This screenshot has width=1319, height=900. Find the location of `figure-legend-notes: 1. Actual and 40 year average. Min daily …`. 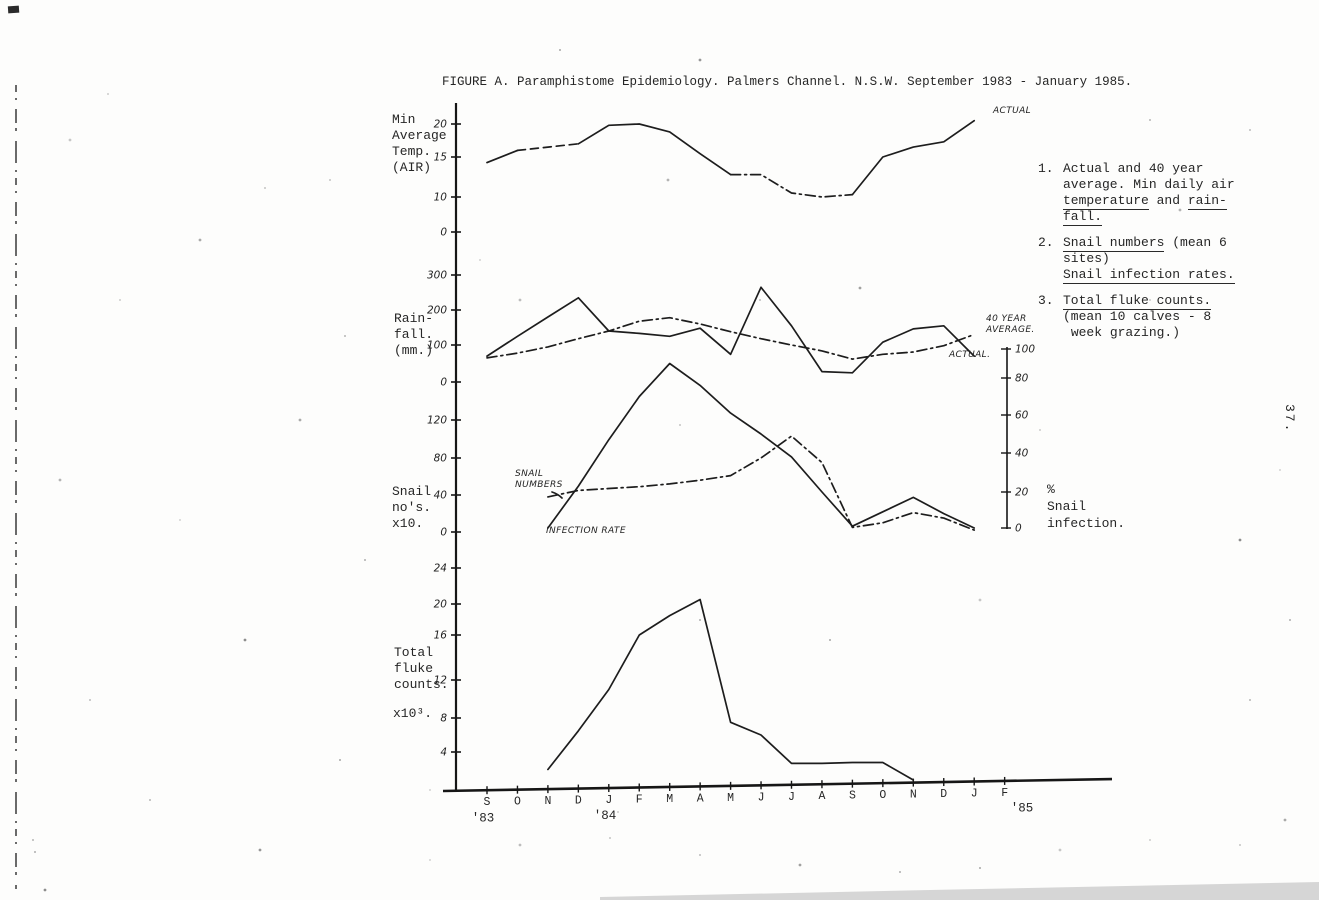

figure-legend-notes: 1. Actual and 40 year average. Min daily … is located at coordinates (1160, 256).